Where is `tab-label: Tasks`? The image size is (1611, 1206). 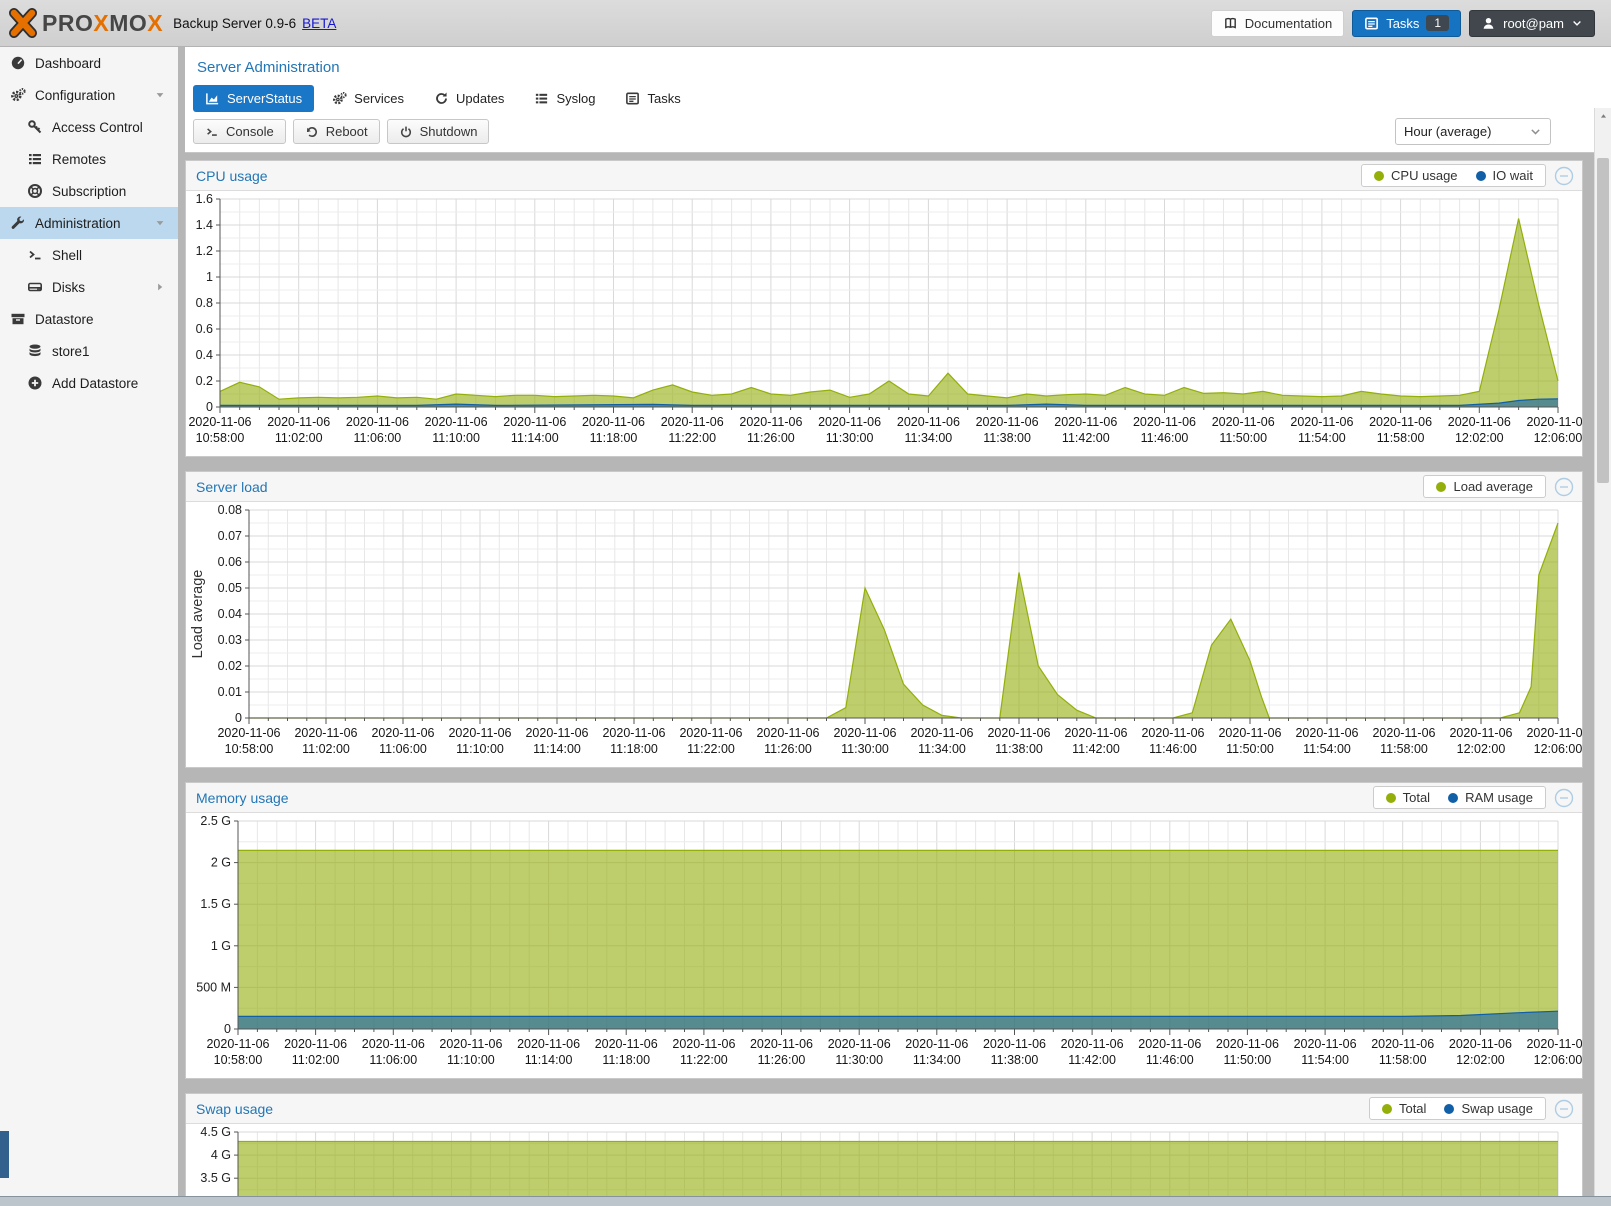 tab-label: Tasks is located at coordinates (664, 98).